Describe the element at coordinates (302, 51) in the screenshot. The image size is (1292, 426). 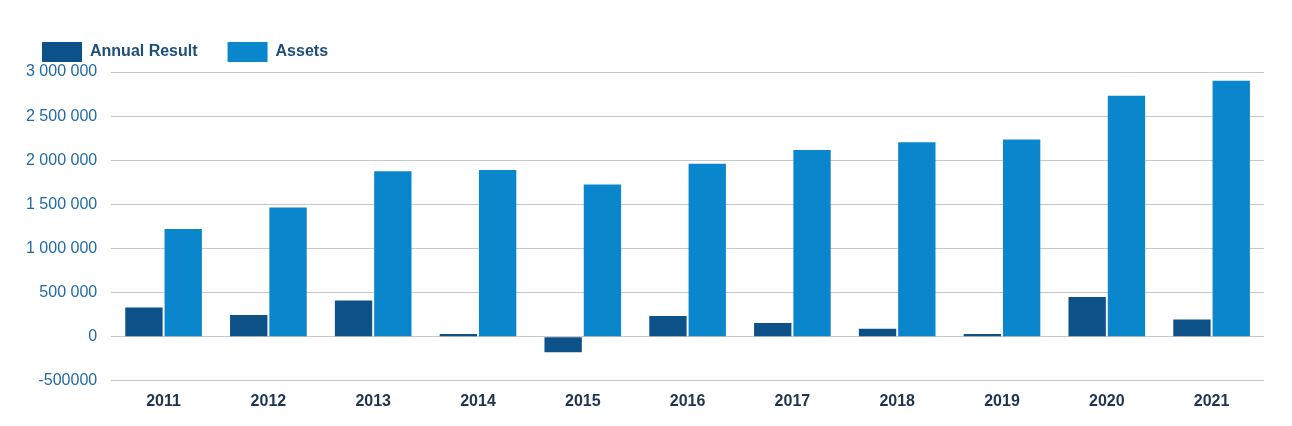
I see `legend-label: Assets` at that location.